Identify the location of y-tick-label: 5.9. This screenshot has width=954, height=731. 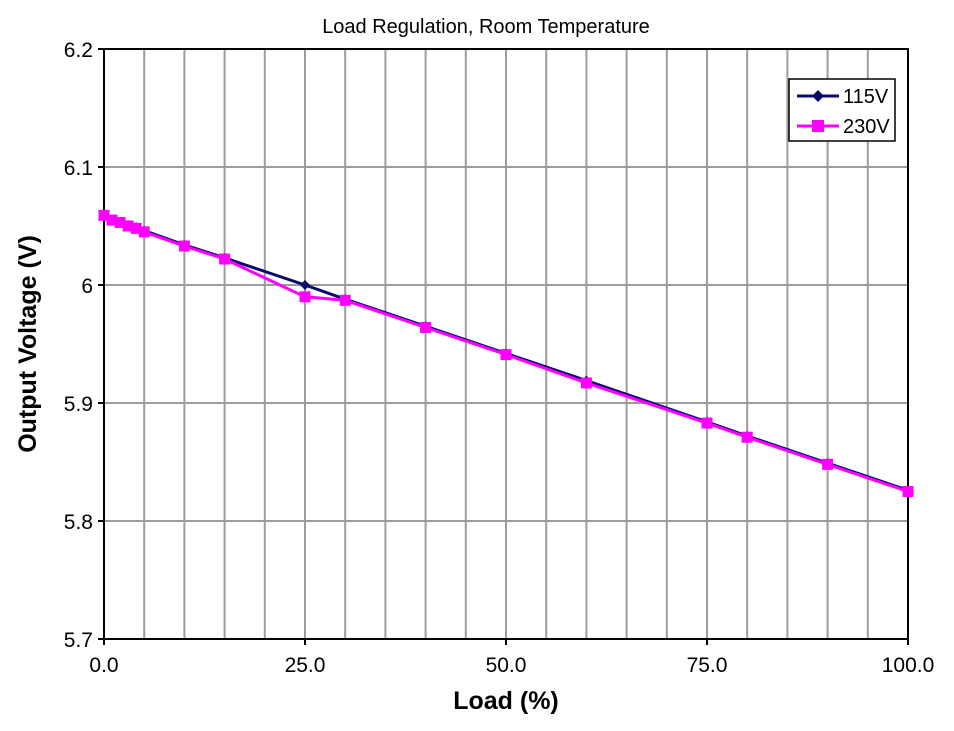
(78, 404).